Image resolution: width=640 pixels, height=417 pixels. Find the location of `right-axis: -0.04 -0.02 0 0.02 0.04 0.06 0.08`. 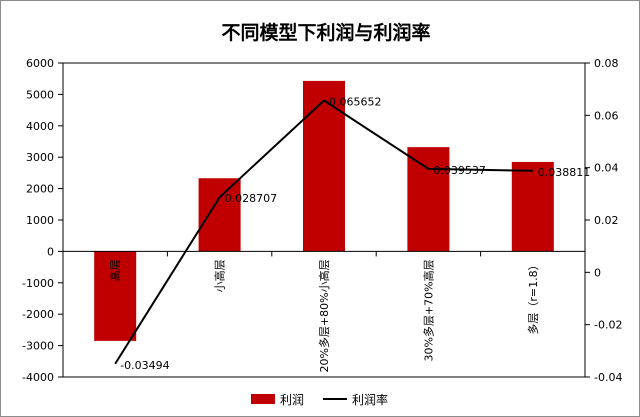

right-axis: -0.04 -0.02 0 0.02 0.04 0.06 0.08 is located at coordinates (603, 220).